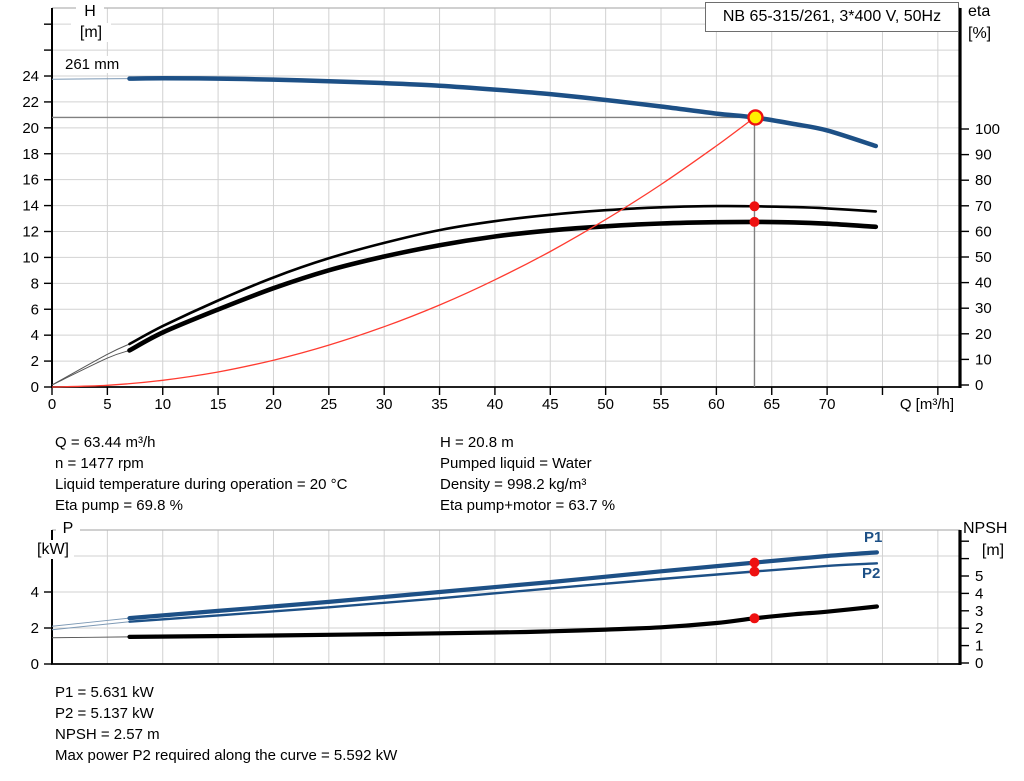 The image size is (1024, 781). What do you see at coordinates (30, 232) in the screenshot?
I see `svg-text: 12` at bounding box center [30, 232].